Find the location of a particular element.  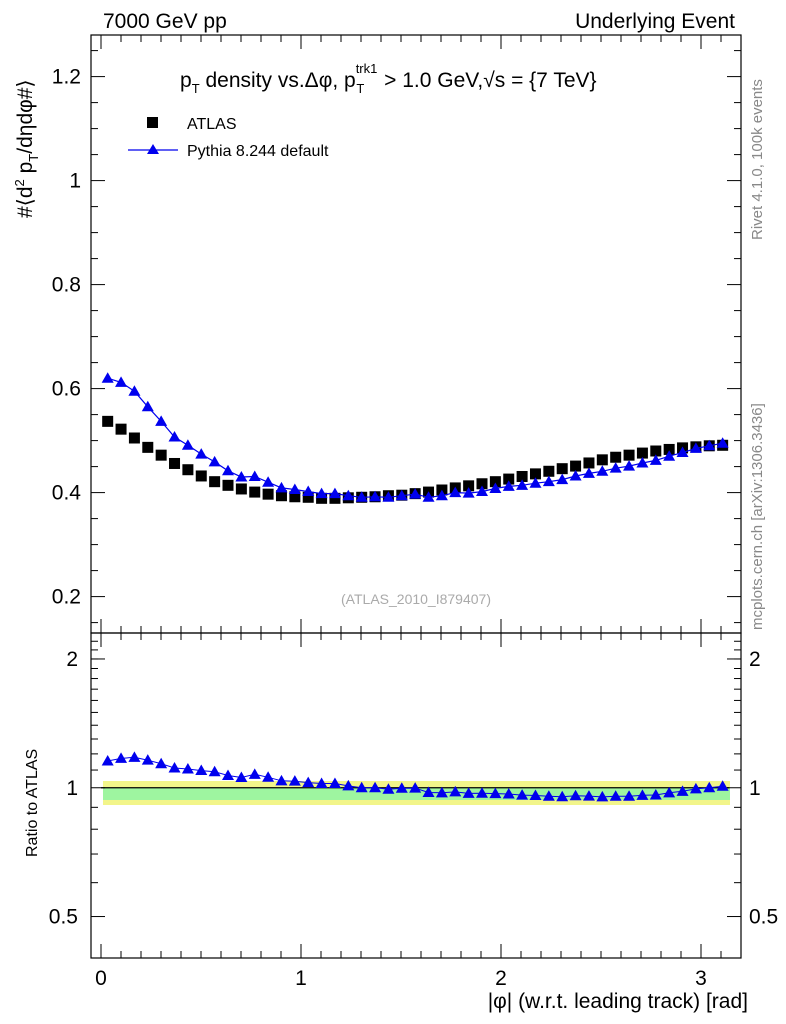

y-tick-label: 1.2 is located at coordinates (66, 77).